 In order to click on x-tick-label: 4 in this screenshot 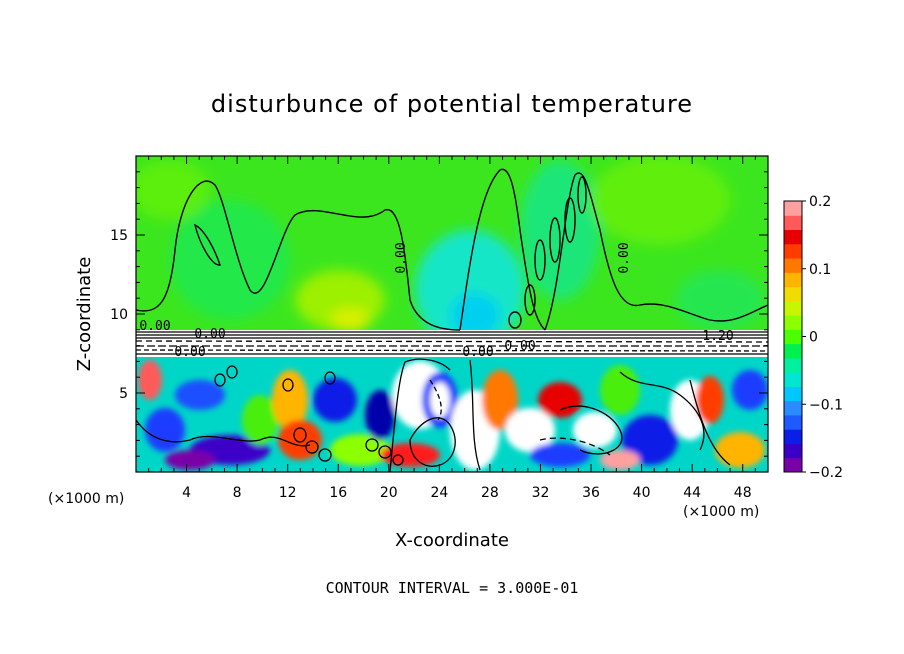, I will do `click(186, 493)`.